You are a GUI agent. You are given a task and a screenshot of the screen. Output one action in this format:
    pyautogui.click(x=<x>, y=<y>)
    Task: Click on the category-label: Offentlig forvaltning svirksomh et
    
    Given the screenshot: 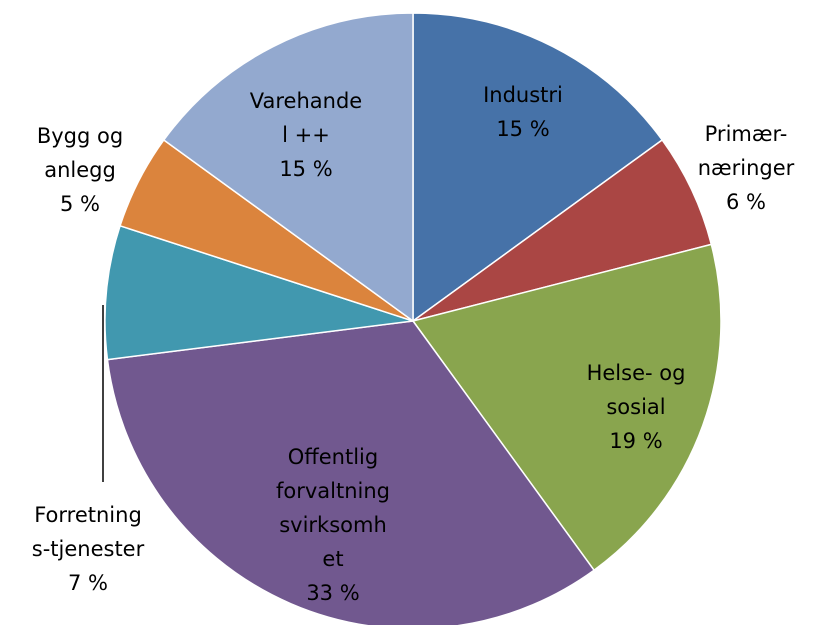 What is the action you would take?
    pyautogui.click(x=333, y=508)
    